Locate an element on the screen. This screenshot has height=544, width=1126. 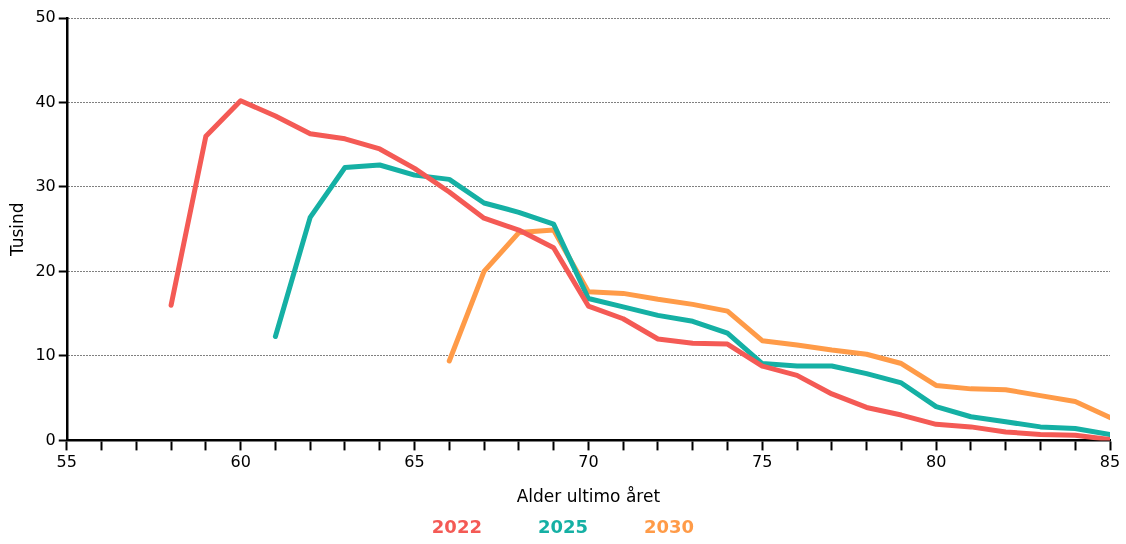
x-tick-label: 55 is located at coordinates (66, 462).